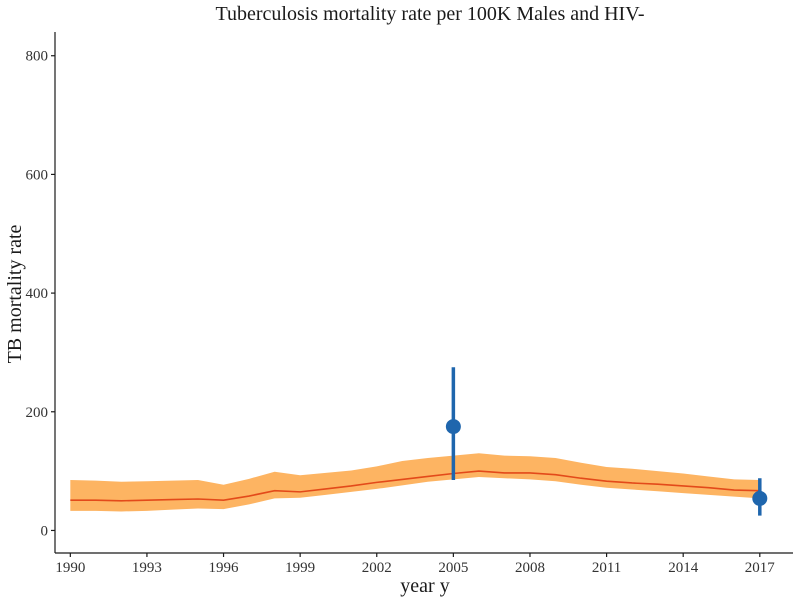 The image size is (800, 600). What do you see at coordinates (424, 586) in the screenshot?
I see `x-axis-title: year y` at bounding box center [424, 586].